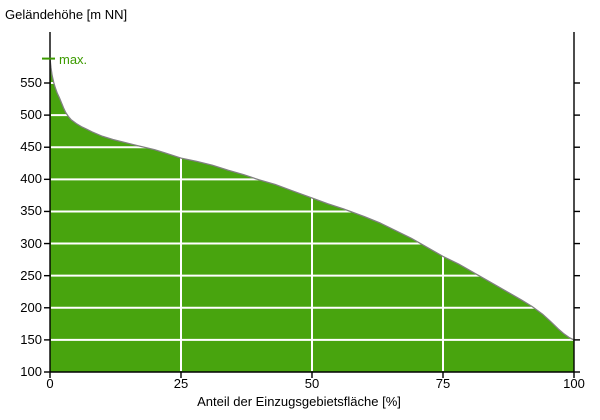 The image size is (600, 420). What do you see at coordinates (443, 383) in the screenshot?
I see `x-tick-label: 75` at bounding box center [443, 383].